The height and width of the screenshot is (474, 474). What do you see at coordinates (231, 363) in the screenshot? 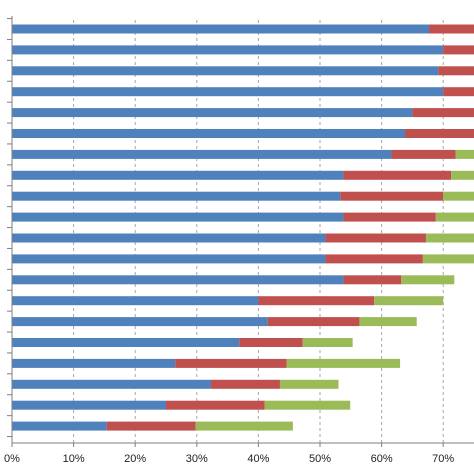
I see `bar-row17-series2` at bounding box center [231, 363].